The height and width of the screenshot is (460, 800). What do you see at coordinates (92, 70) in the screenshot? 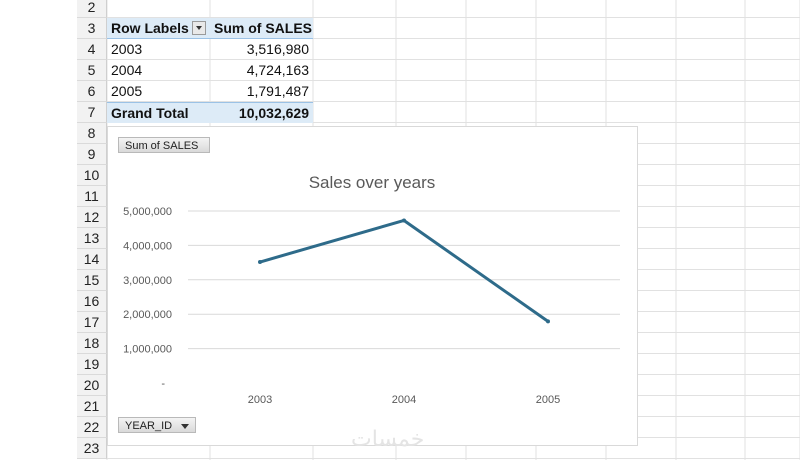
I see `row-header: 5` at bounding box center [92, 70].